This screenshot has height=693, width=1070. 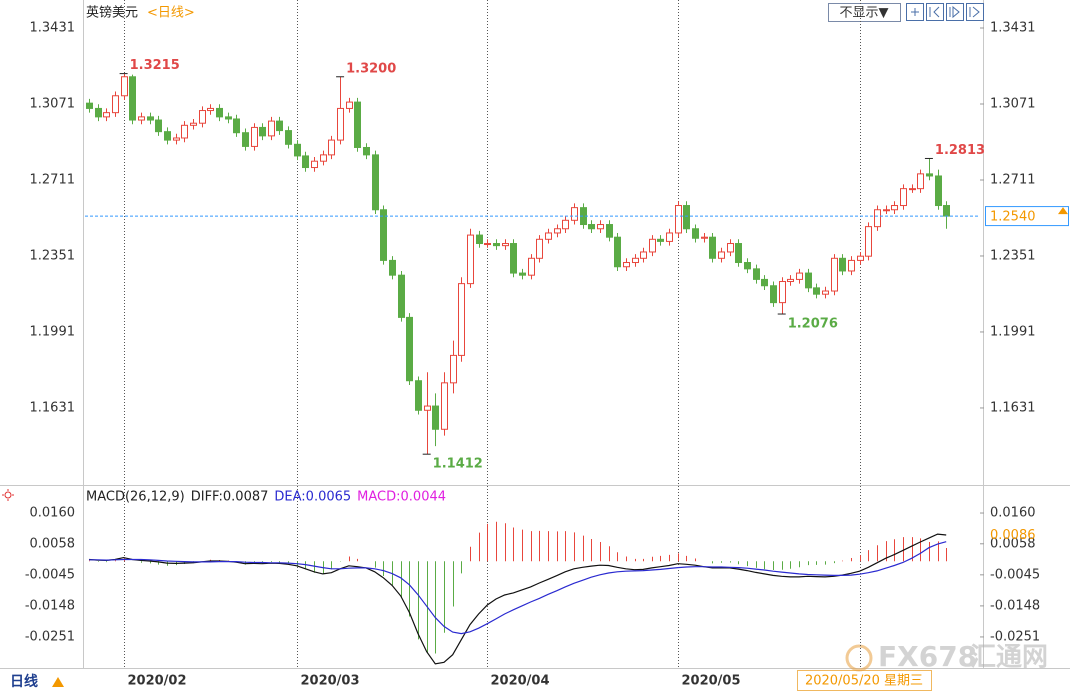 I want to click on cursor-date: 2020/05/20 星期三, so click(x=864, y=681).